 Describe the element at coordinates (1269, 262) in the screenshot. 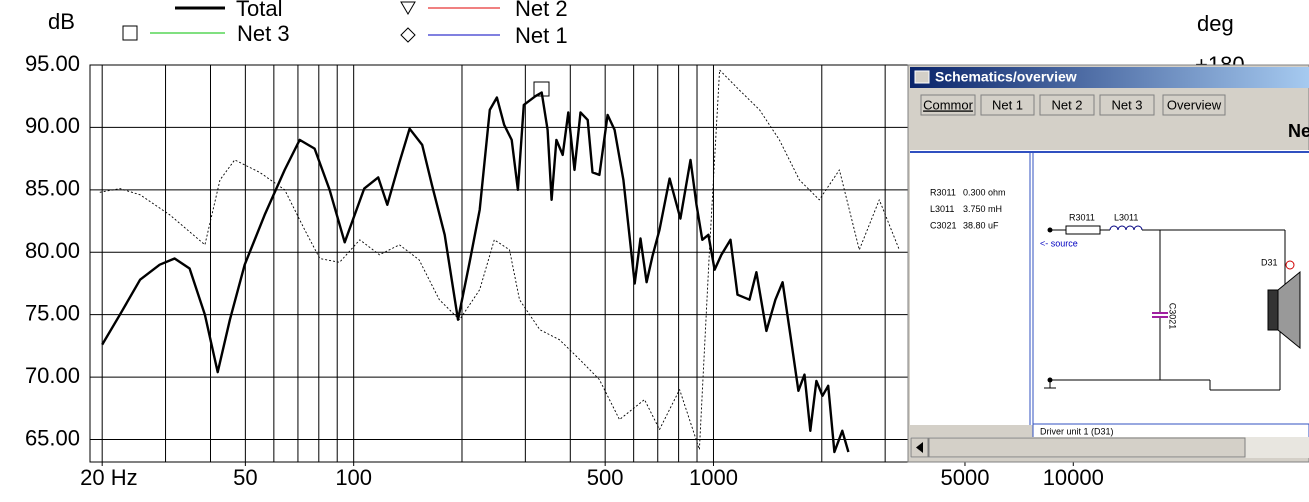

I see `driver-label: D31` at that location.